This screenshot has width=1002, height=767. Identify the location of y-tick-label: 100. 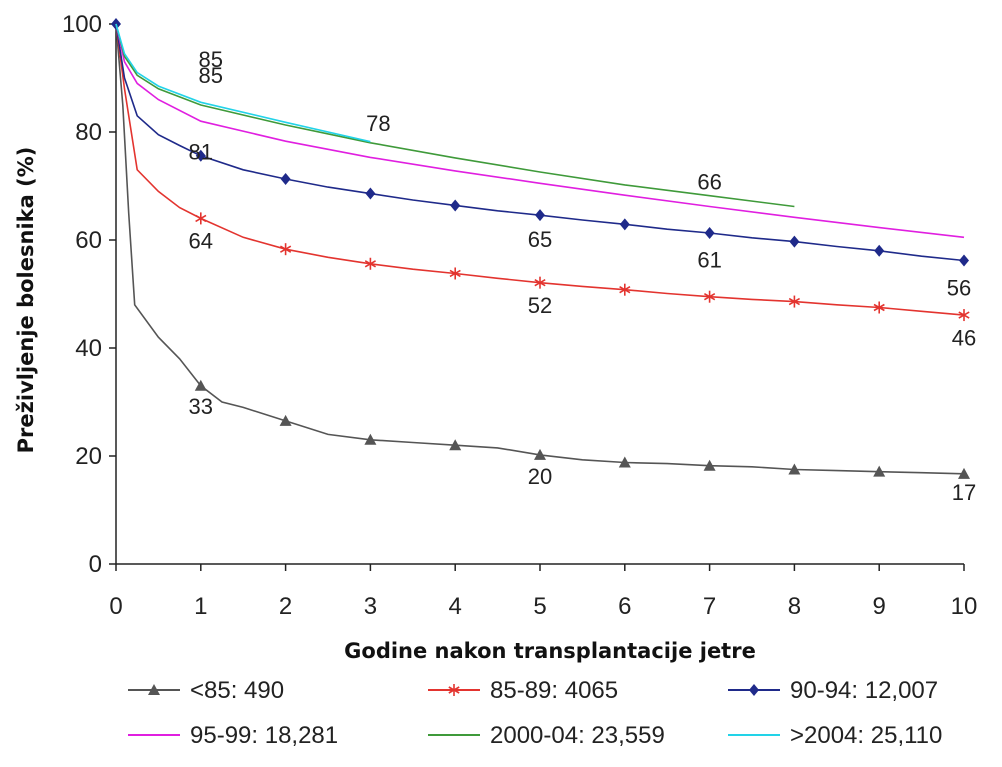
(82, 24).